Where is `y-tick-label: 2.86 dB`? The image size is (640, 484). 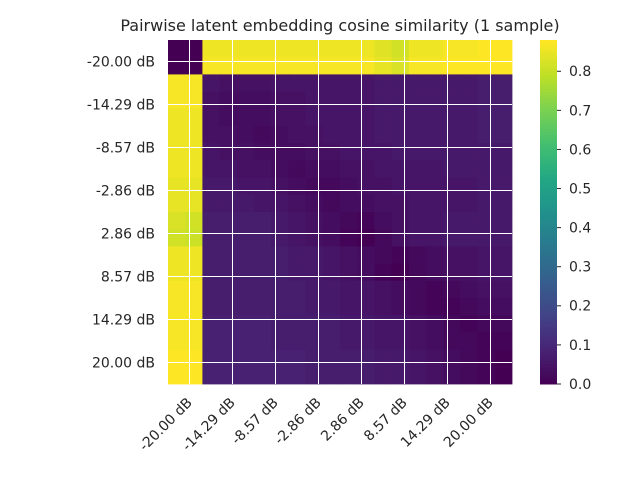
y-tick-label: 2.86 dB is located at coordinates (128, 234).